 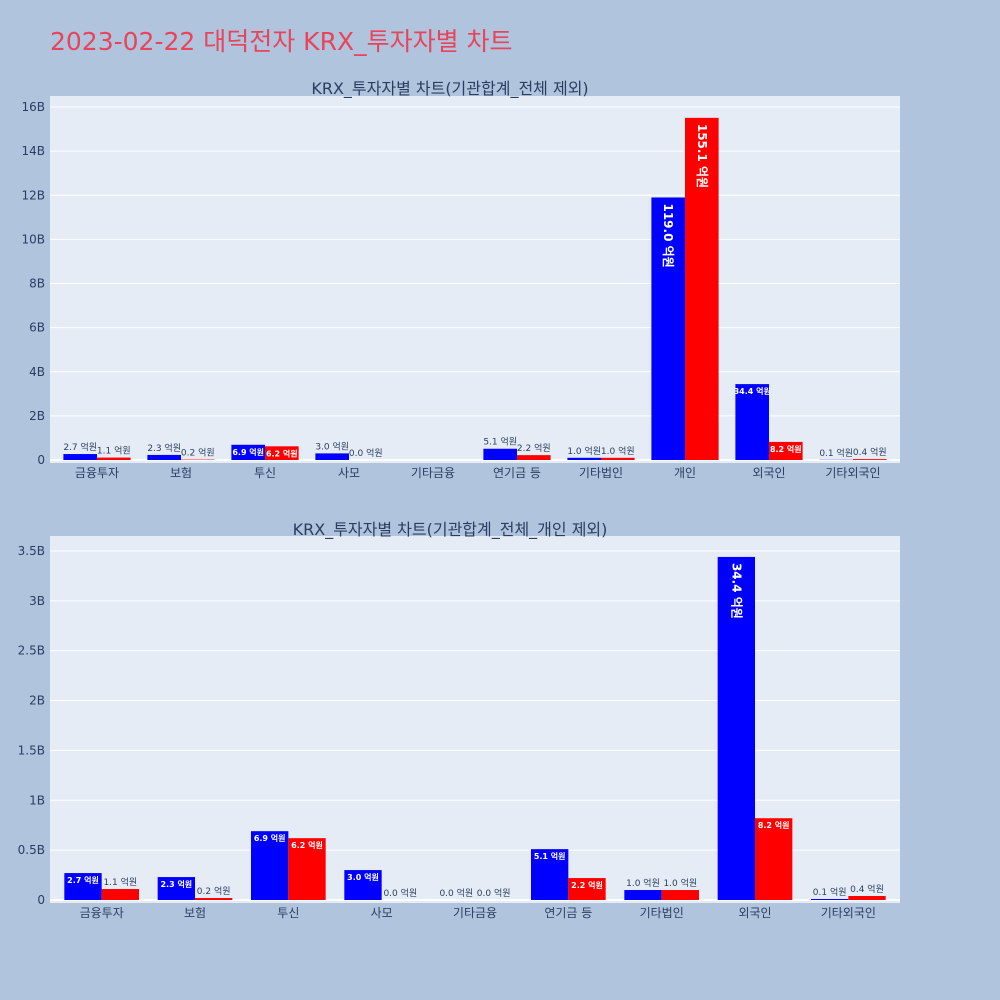 I want to click on y-tick-label: 16B, so click(x=33, y=107).